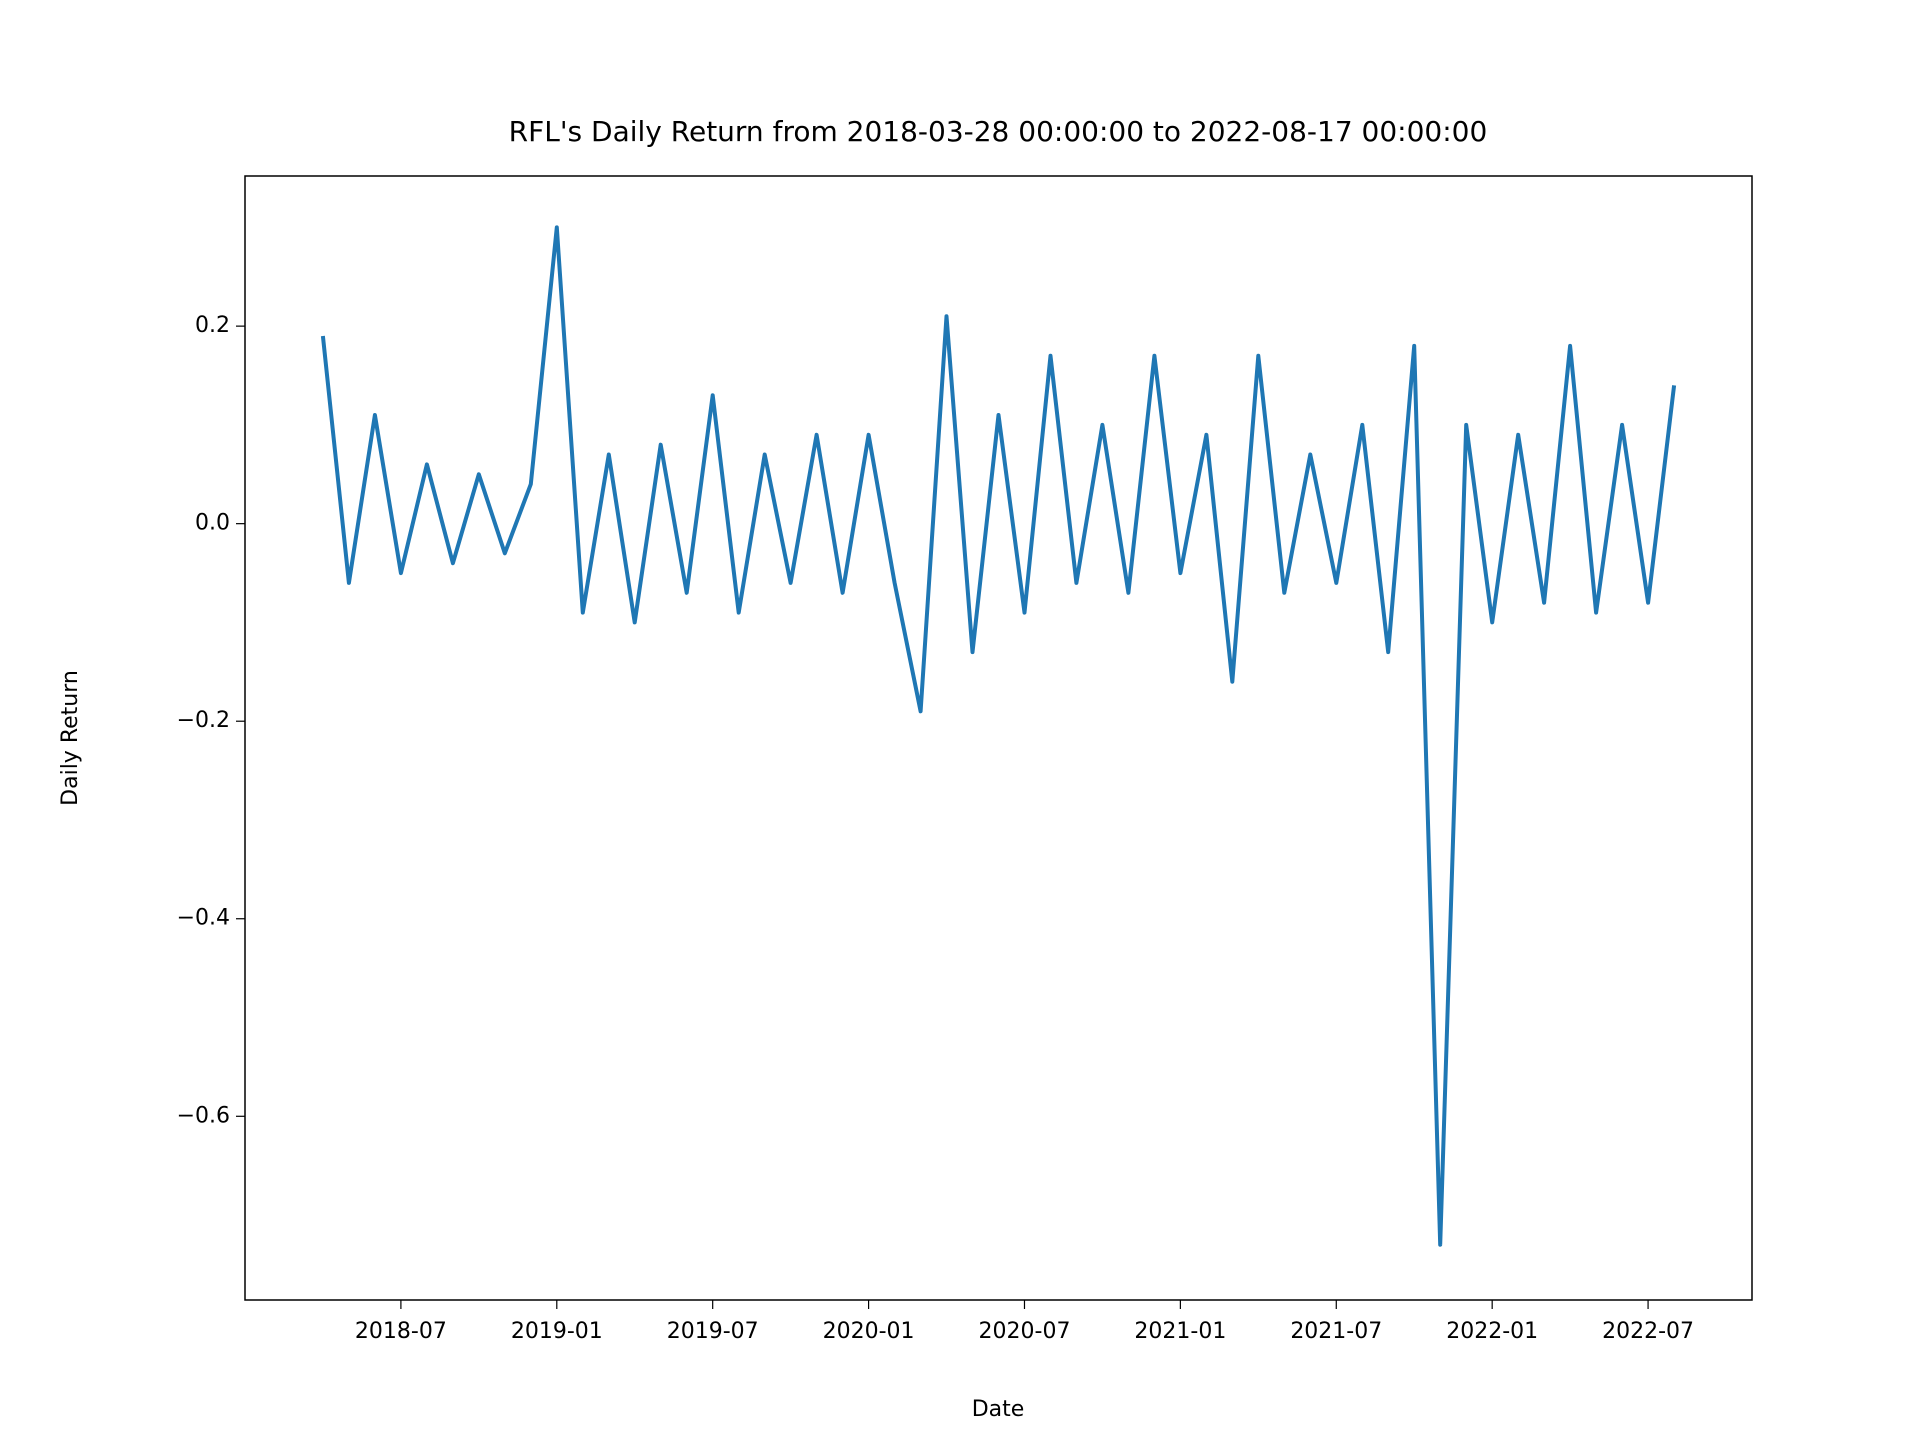 This screenshot has width=1920, height=1440. I want to click on y-axis-label: Daily Return, so click(70, 738).